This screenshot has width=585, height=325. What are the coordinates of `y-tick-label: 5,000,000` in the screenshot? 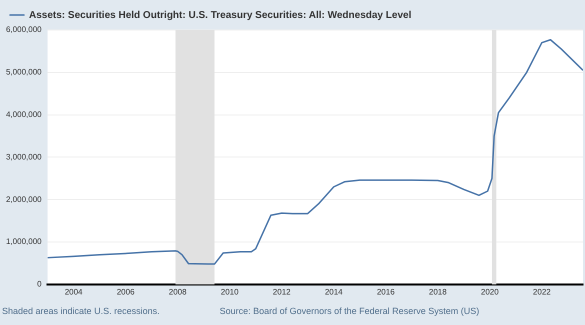 It's located at (24, 72).